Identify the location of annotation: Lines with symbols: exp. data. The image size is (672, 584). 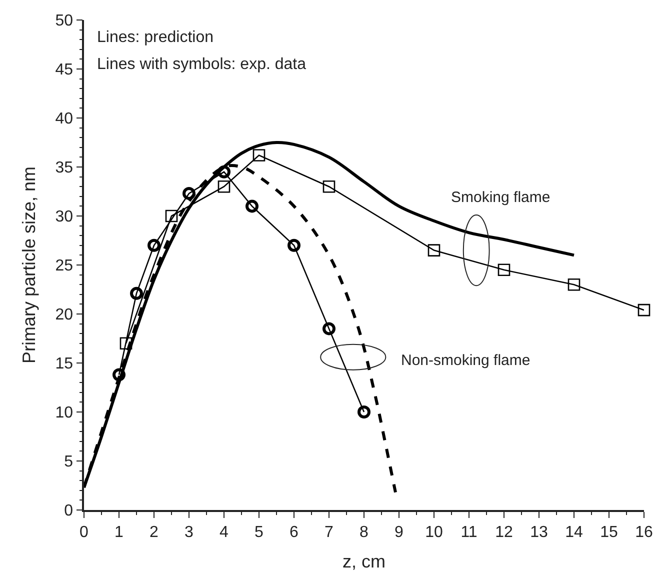
(201, 64).